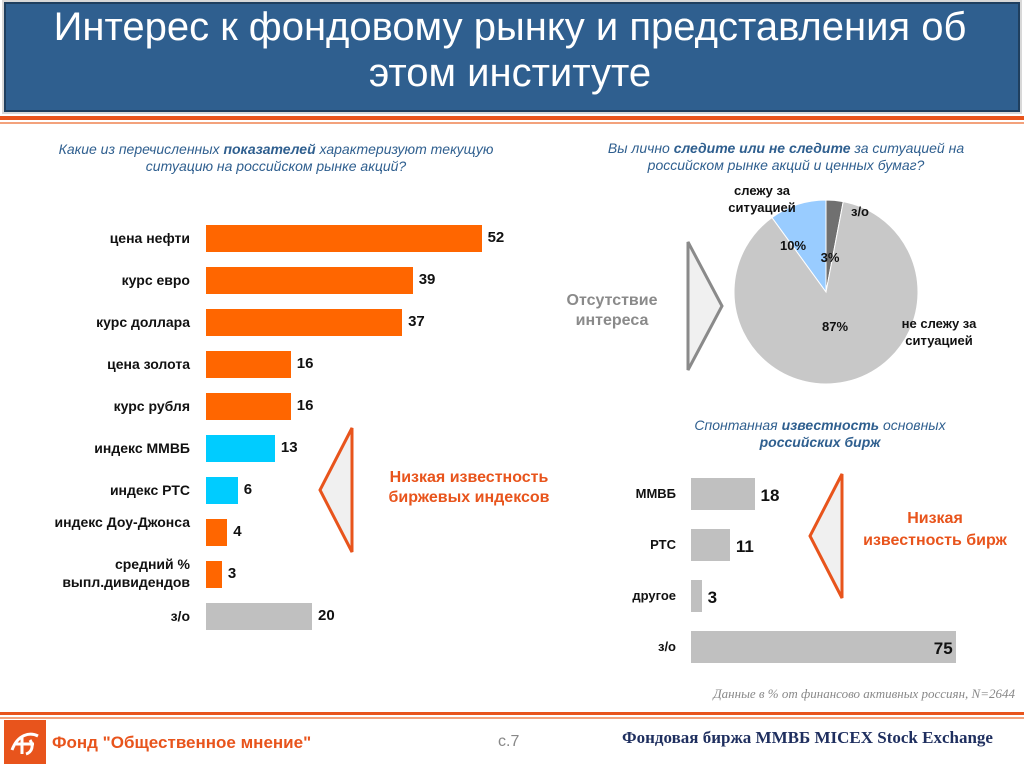 This screenshot has height=769, width=1024. I want to click on pie-pct-follow: 10%, so click(793, 245).